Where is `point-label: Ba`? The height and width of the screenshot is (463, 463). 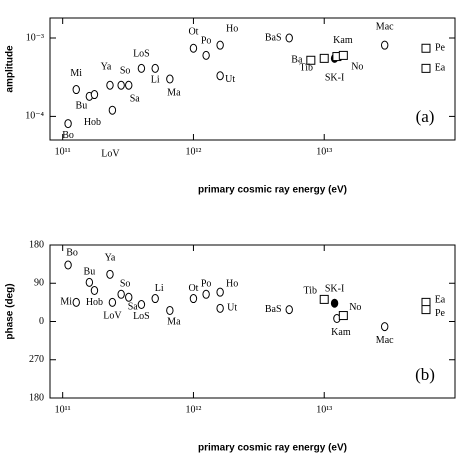
point-label: Ba is located at coordinates (297, 60).